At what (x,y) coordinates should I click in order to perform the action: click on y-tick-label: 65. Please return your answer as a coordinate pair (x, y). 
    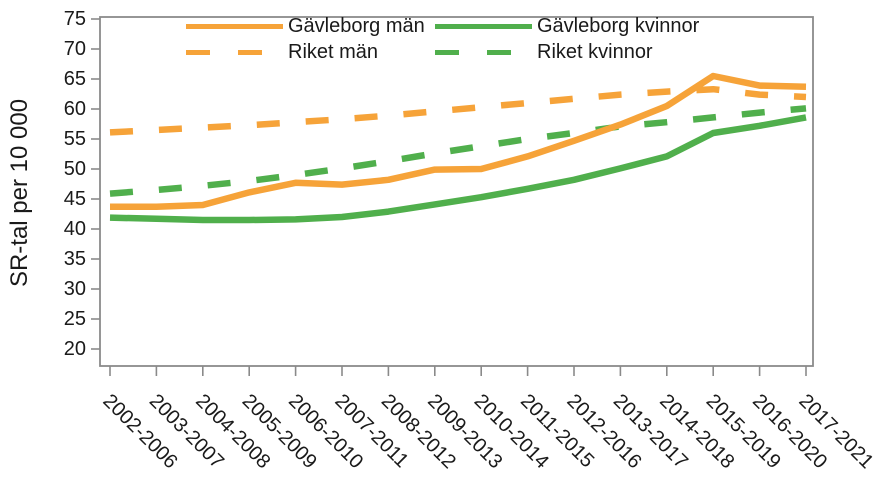
    Looking at the image, I should click on (75, 79).